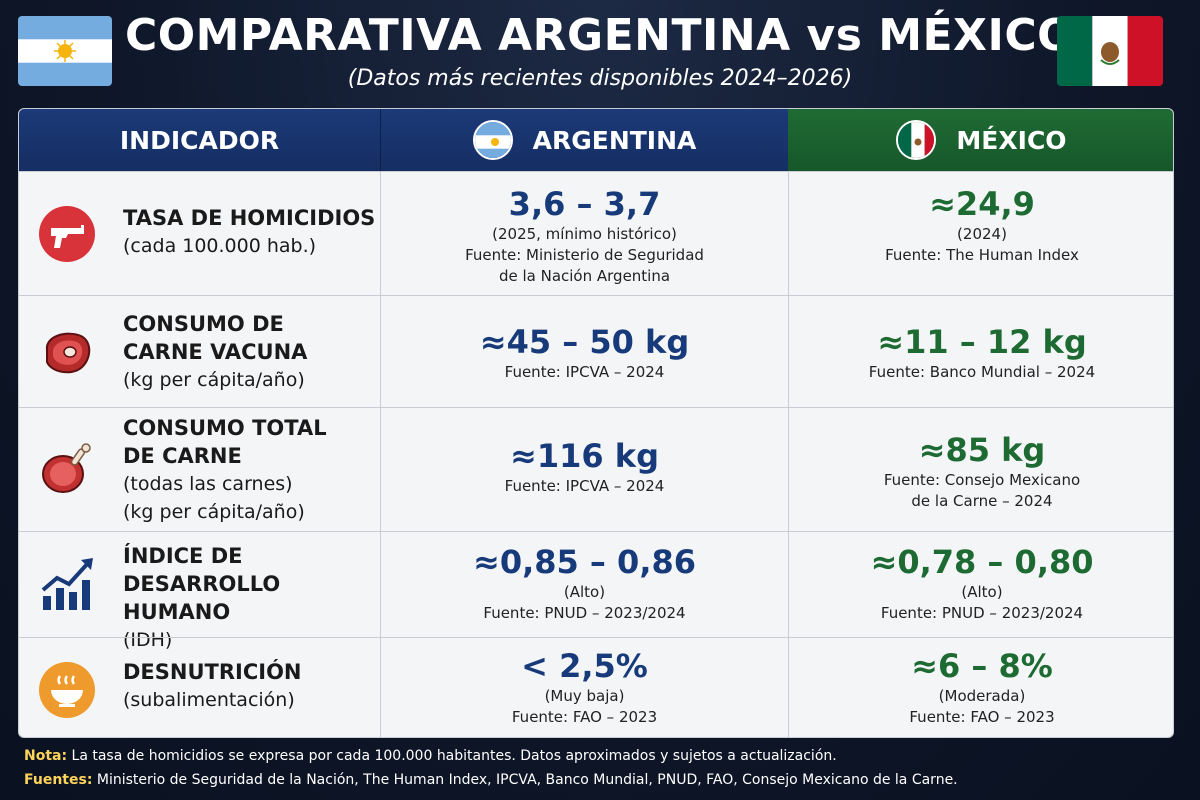  What do you see at coordinates (199, 687) in the screenshot?
I see `indicator-cell: DESNUTRICIÓN (subalimentación)` at bounding box center [199, 687].